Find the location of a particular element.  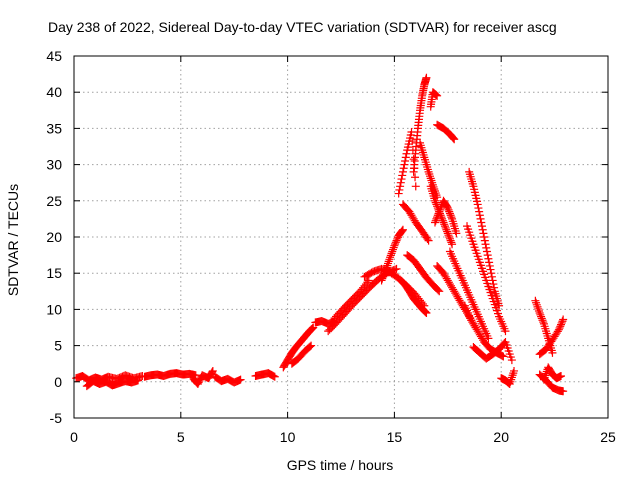

x-tick-label: 10 is located at coordinates (288, 437).